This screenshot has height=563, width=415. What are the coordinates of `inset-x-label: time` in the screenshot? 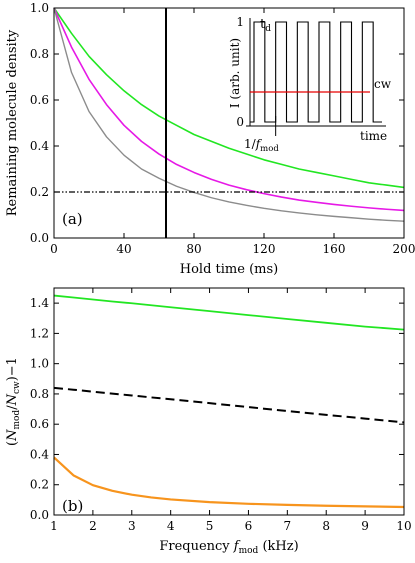 It's located at (373, 136).